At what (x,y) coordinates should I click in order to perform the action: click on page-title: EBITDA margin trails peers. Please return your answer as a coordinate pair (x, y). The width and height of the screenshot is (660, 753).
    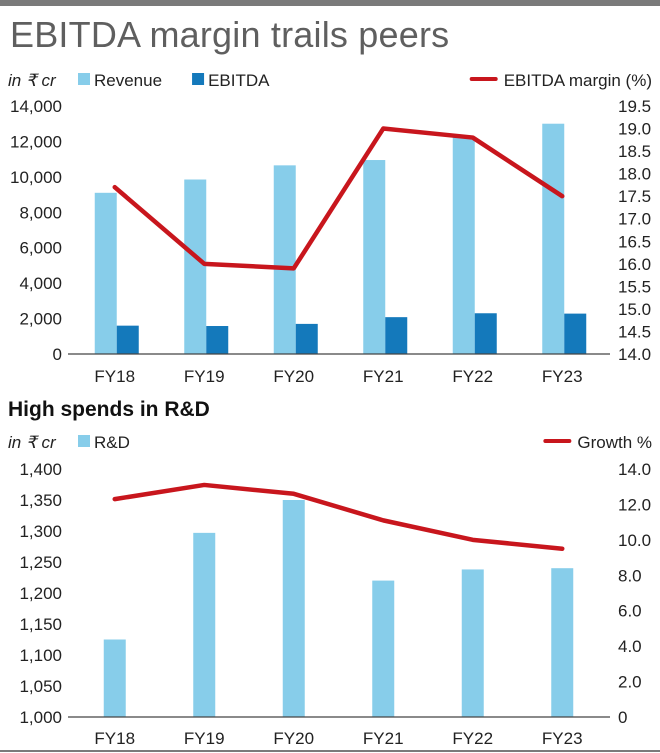
    Looking at the image, I should click on (230, 34).